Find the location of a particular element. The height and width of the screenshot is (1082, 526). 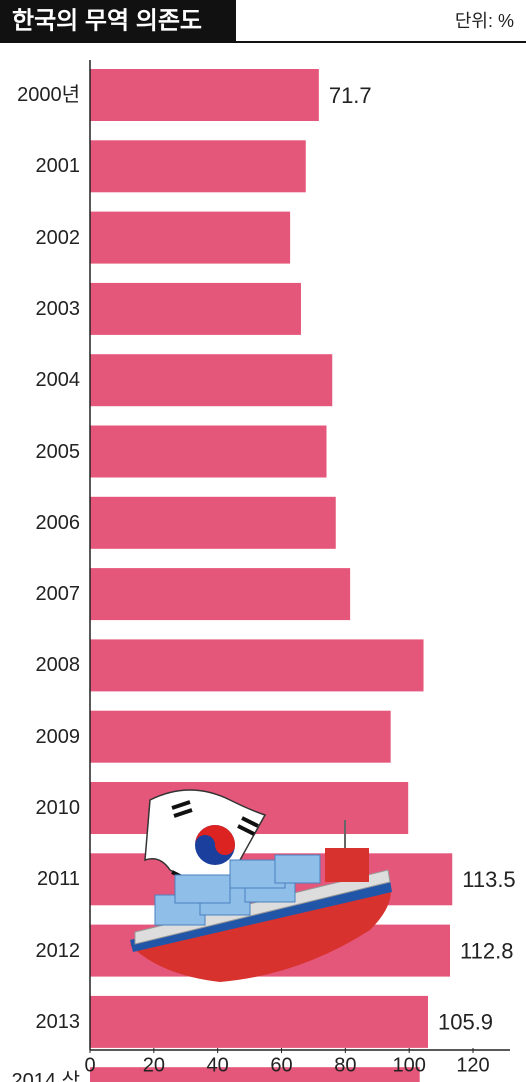

chart-title: 한국의 무역 의존도 is located at coordinates (107, 20).